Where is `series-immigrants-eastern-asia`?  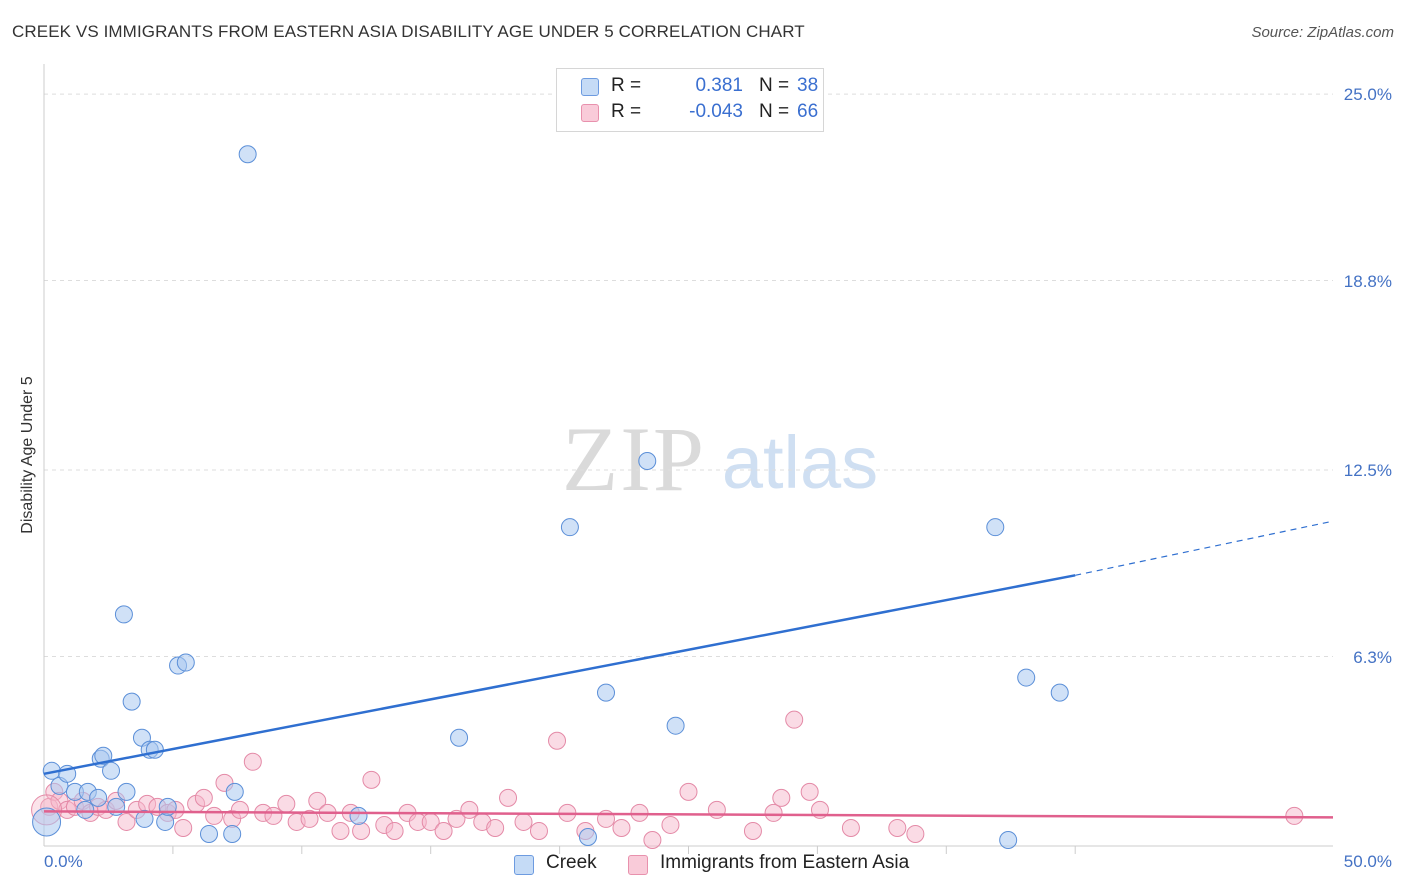
series-immigrants-eastern-asia is located at coordinates (667, 779).